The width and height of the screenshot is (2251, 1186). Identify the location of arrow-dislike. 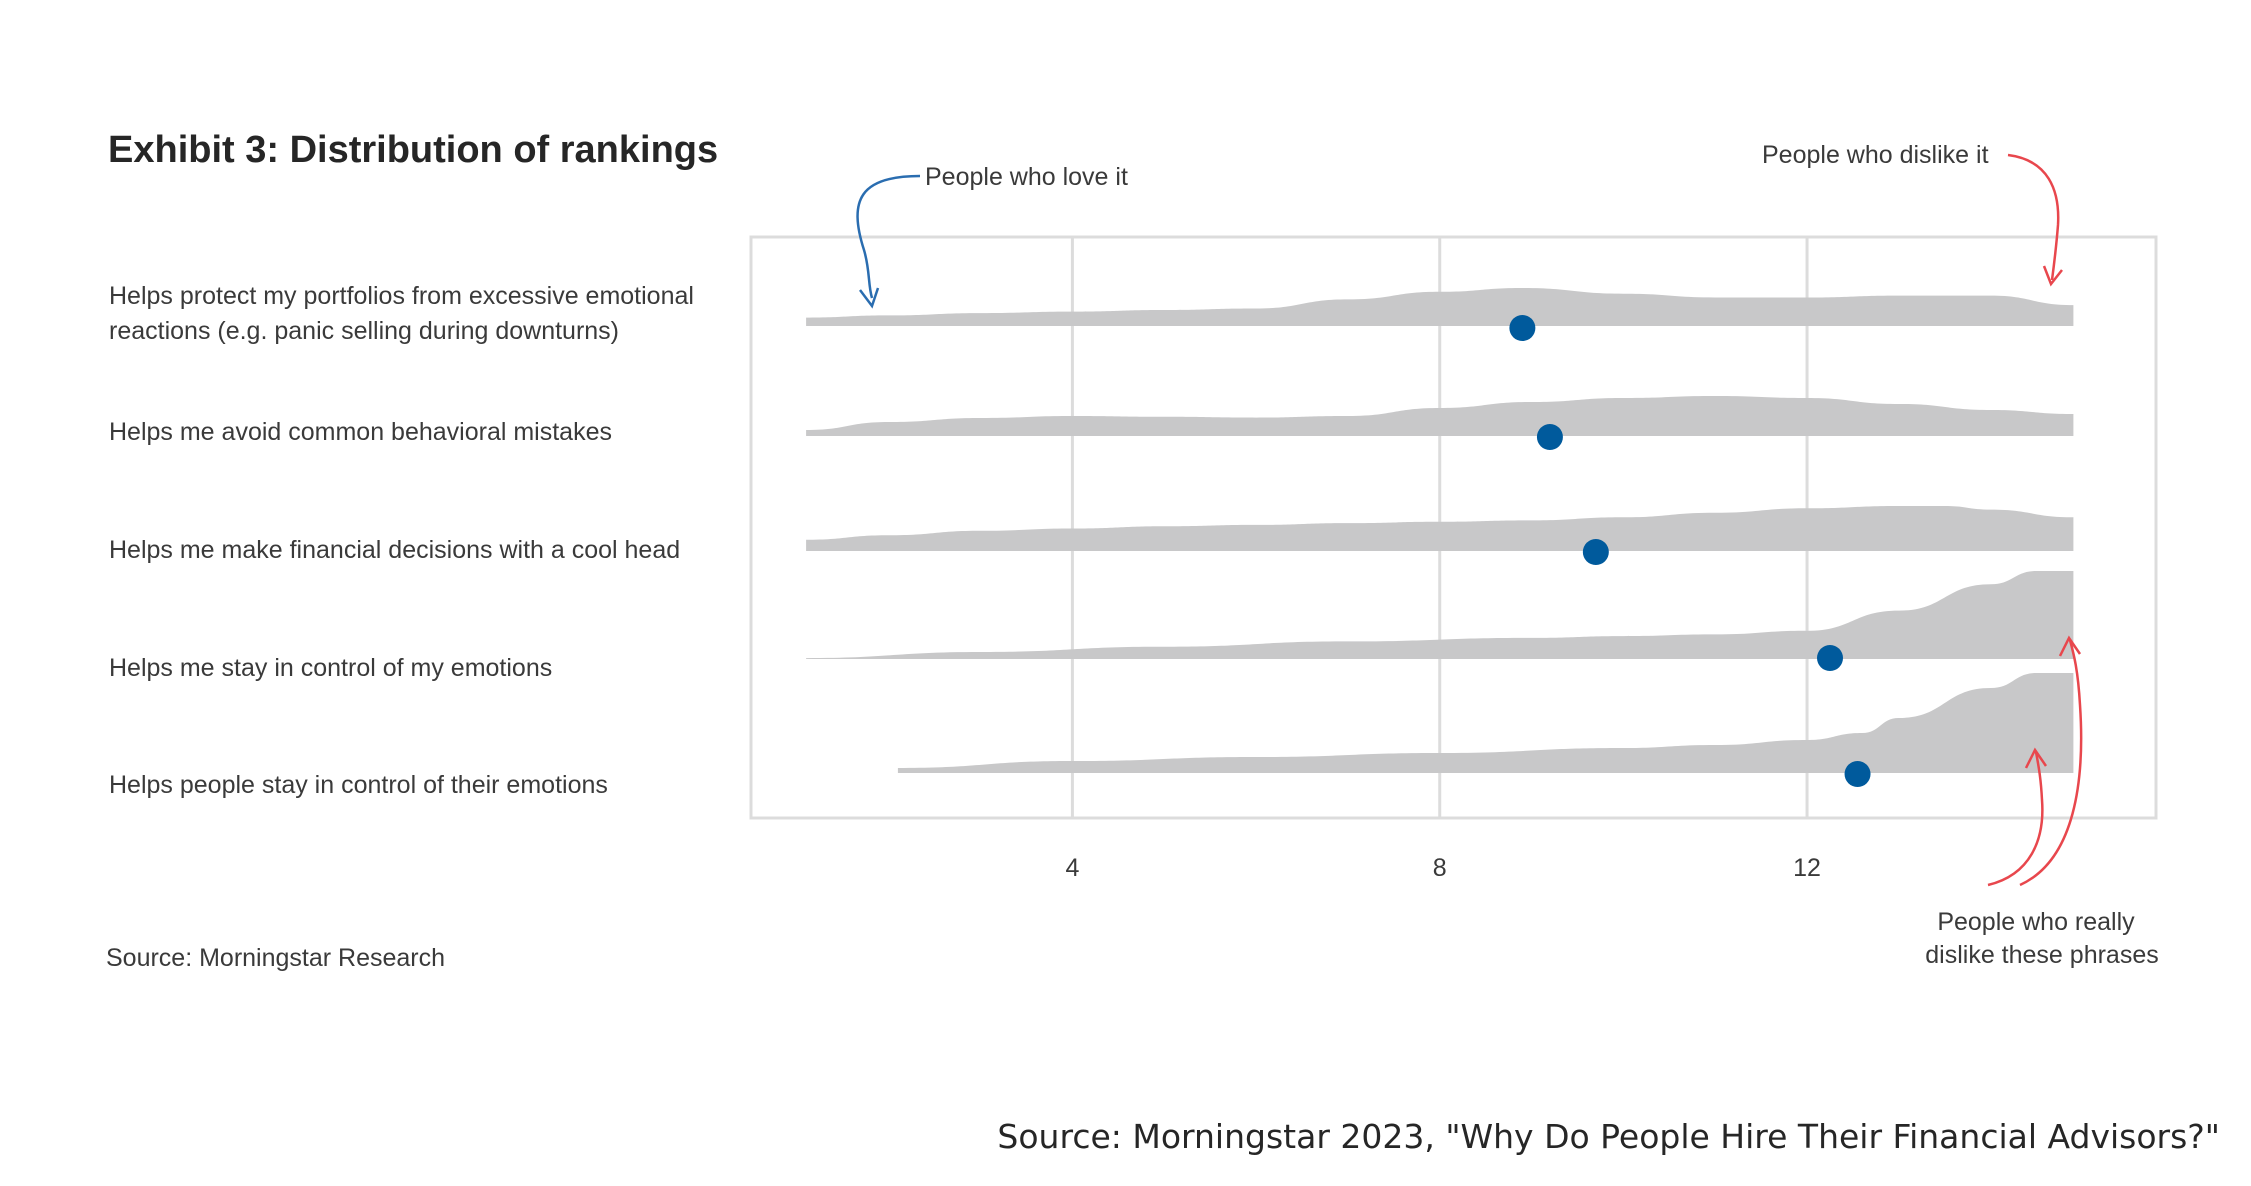
(2033, 217).